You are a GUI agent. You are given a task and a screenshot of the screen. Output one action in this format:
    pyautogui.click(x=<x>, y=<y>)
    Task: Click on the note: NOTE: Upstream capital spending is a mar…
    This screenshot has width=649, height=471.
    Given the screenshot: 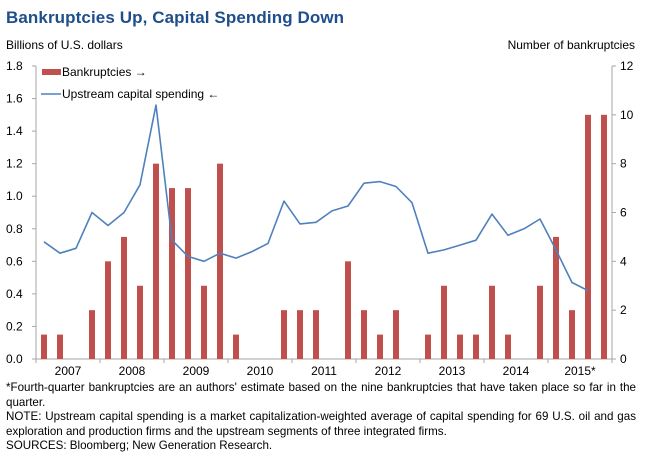 What is the action you would take?
    pyautogui.click(x=321, y=424)
    